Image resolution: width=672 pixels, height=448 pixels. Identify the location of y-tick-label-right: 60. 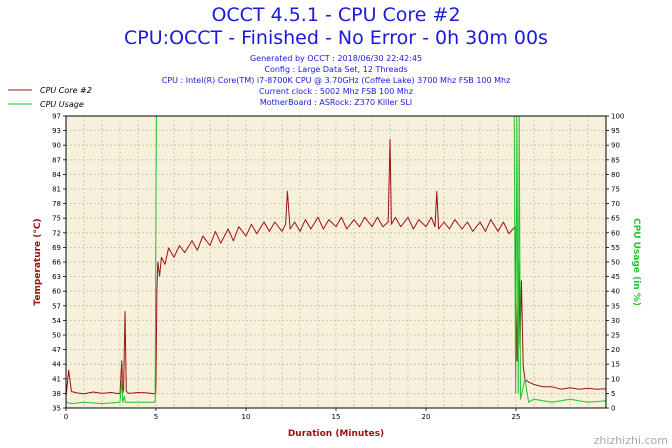
(615, 233).